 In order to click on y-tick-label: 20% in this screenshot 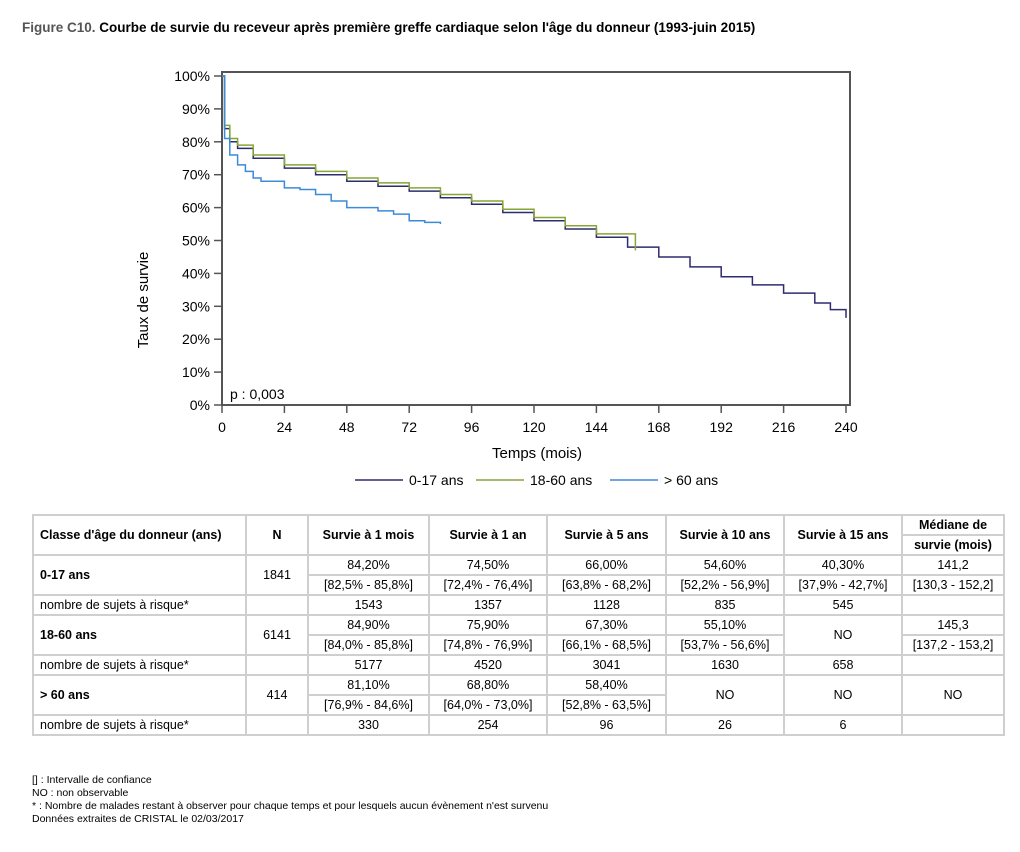, I will do `click(196, 339)`.